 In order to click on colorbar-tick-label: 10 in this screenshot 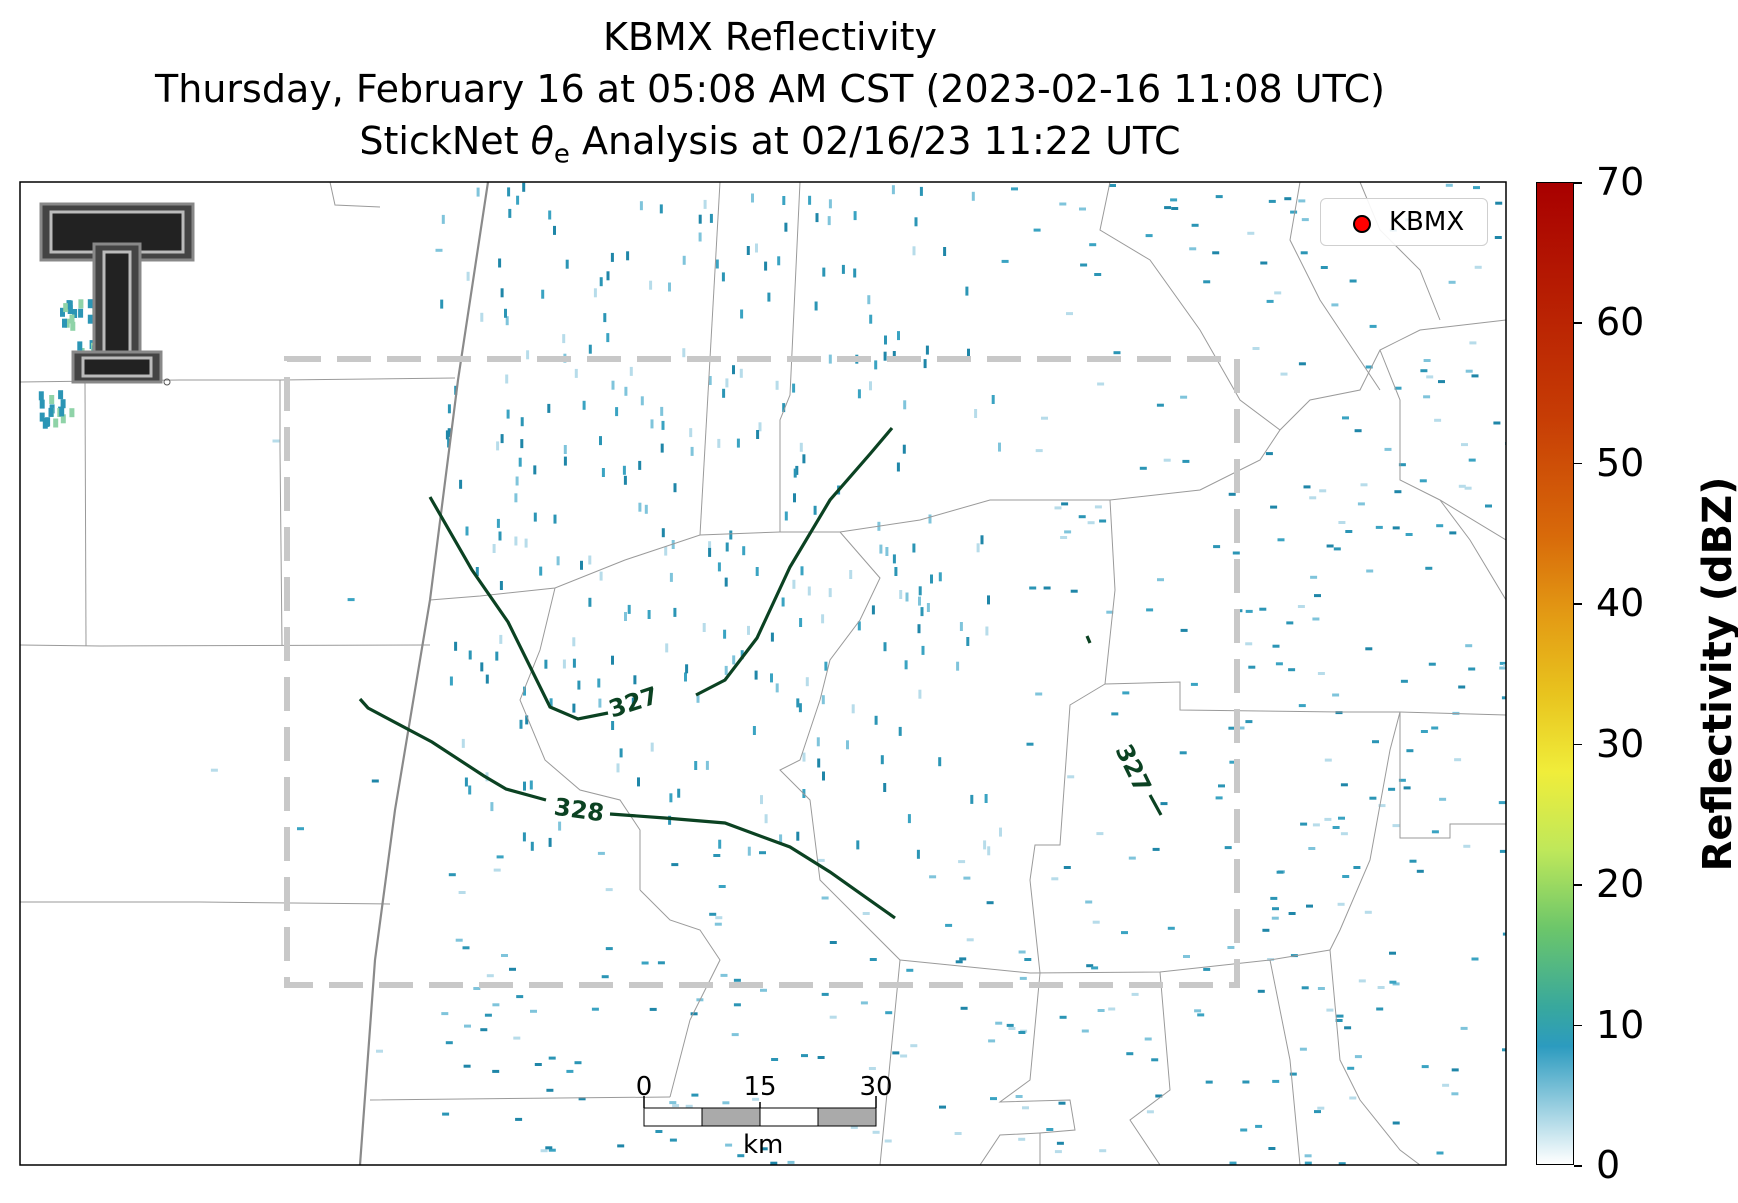, I will do `click(1620, 1024)`.